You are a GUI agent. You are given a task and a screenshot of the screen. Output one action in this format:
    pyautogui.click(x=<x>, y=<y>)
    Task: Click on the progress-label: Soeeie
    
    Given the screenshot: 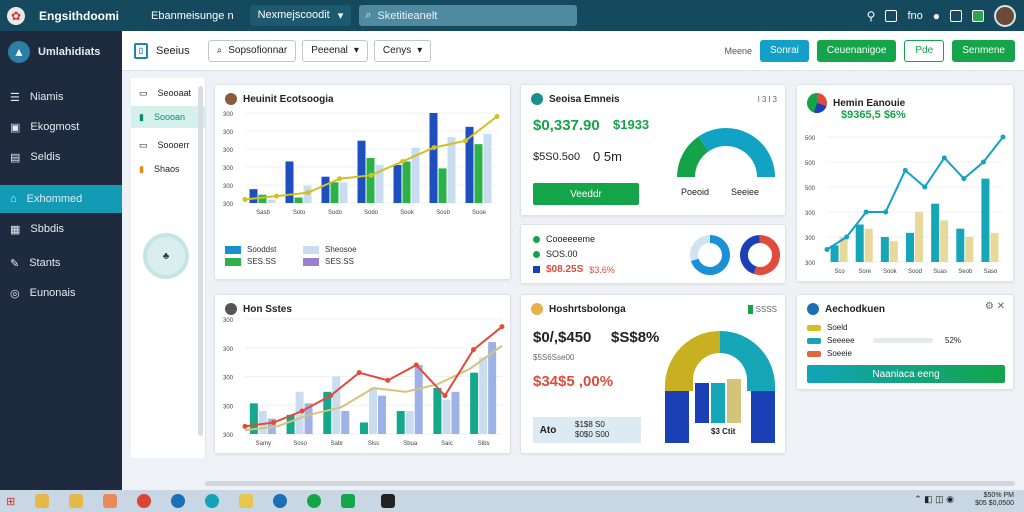 What is the action you would take?
    pyautogui.click(x=839, y=353)
    